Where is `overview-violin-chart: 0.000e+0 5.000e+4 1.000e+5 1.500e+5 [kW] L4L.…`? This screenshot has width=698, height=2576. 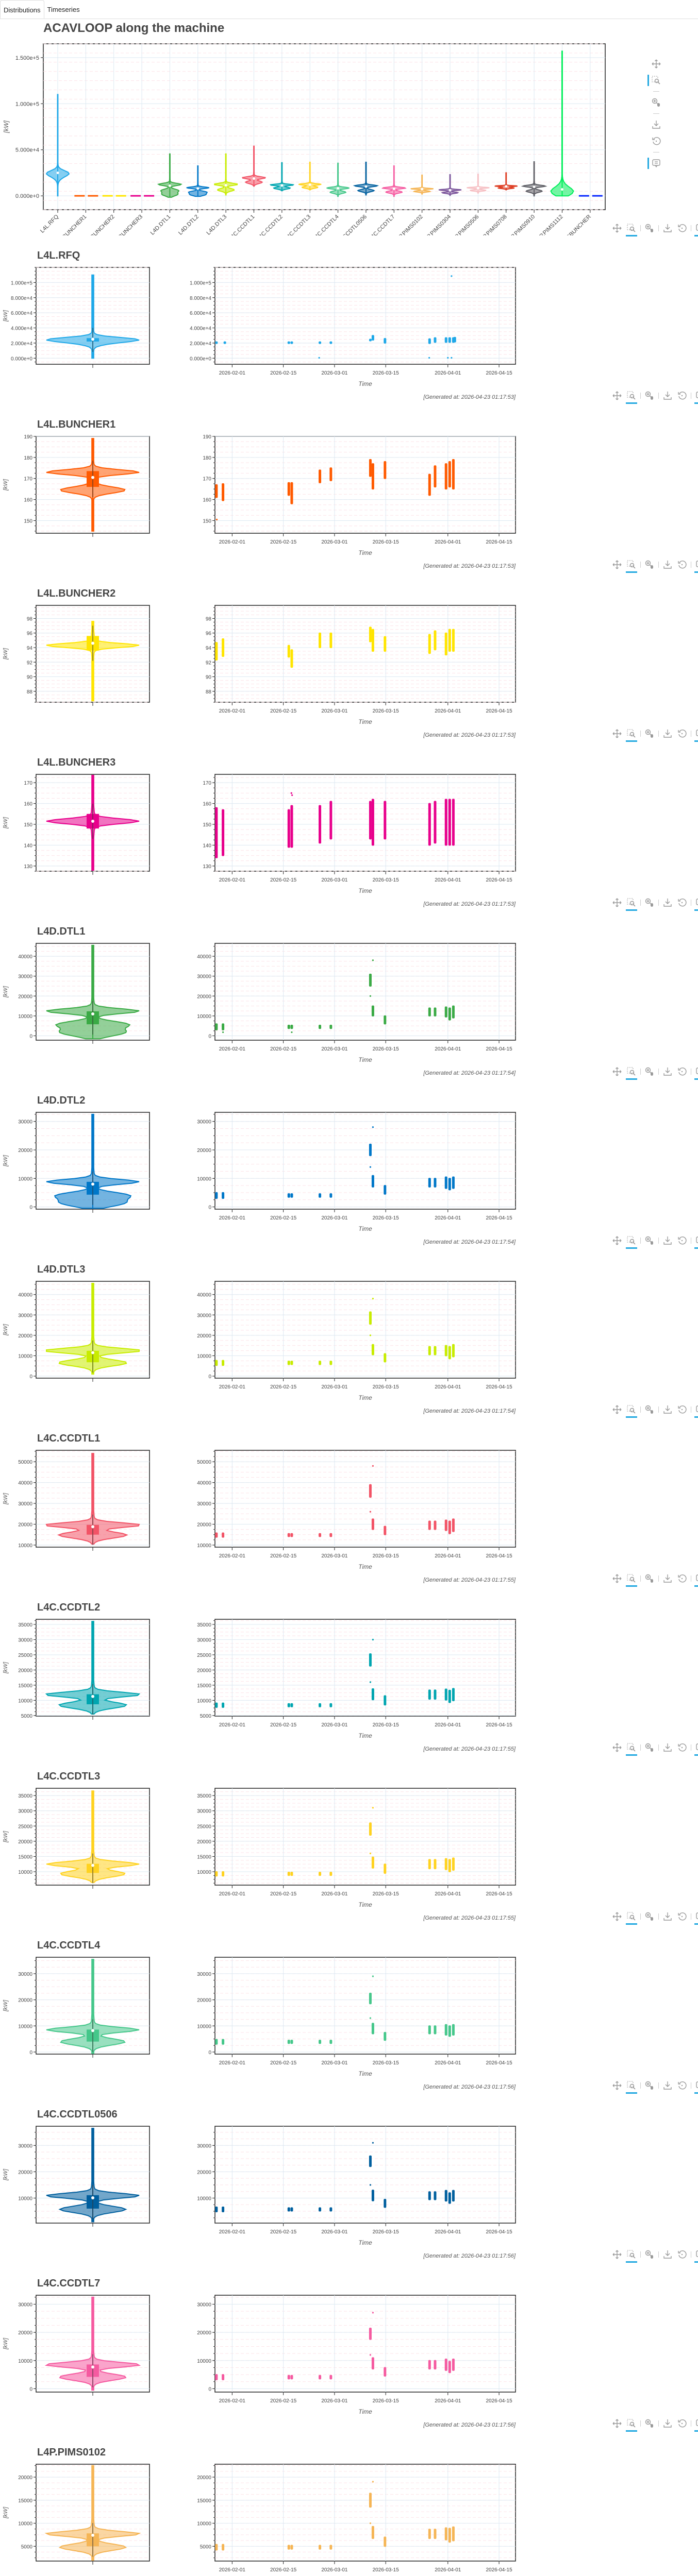
overview-violin-chart: 0.000e+0 5.000e+4 1.000e+5 1.500e+5 [kW] L4L.… is located at coordinates (349, 127).